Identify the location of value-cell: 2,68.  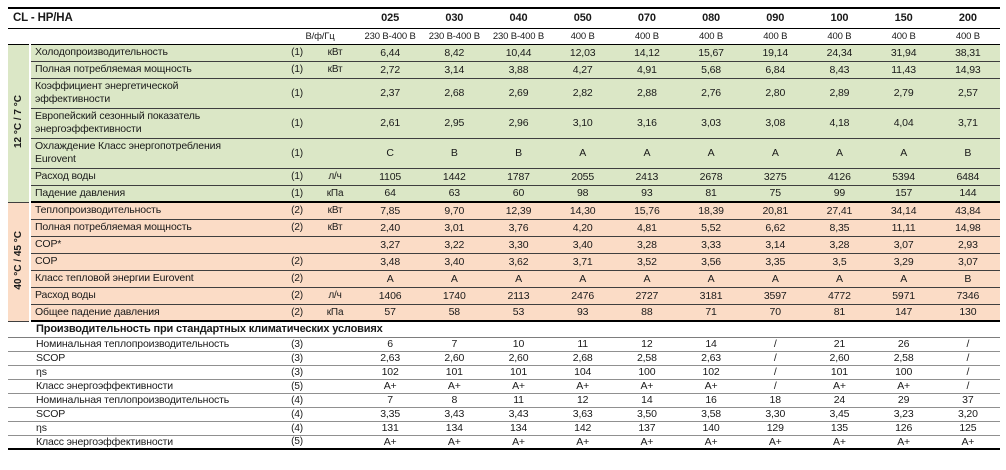
(582, 358).